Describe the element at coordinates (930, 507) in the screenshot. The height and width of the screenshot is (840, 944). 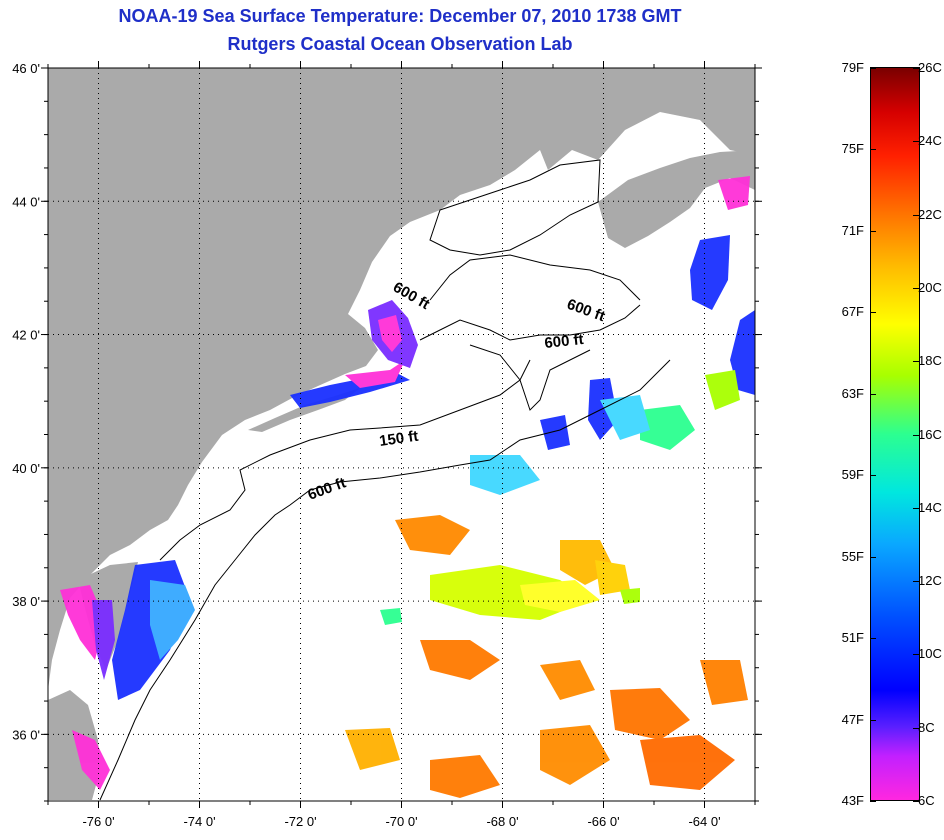
I see `colorbar-c-label: 14C` at that location.